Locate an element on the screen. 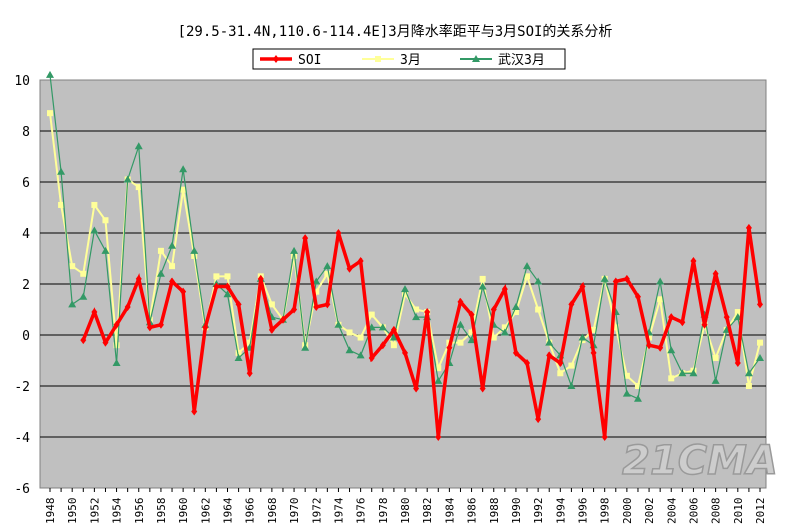 Image resolution: width=789 pixels, height=531 pixels. x-tick-label: 2006 is located at coordinates (693, 511).